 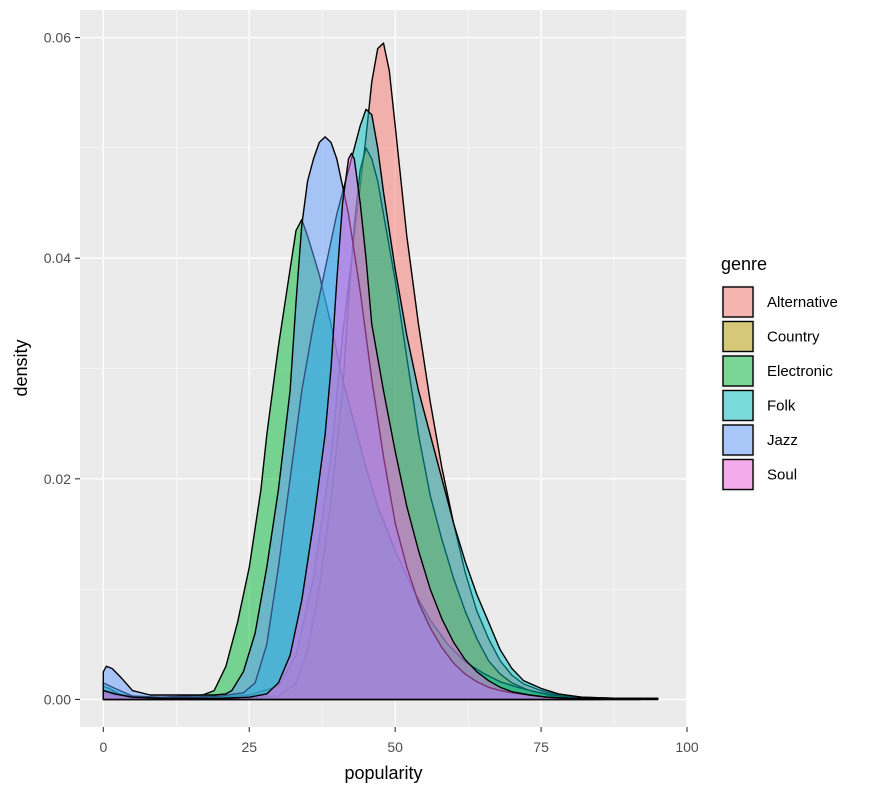 I want to click on legend-label-electronic: Electronic, so click(x=800, y=371).